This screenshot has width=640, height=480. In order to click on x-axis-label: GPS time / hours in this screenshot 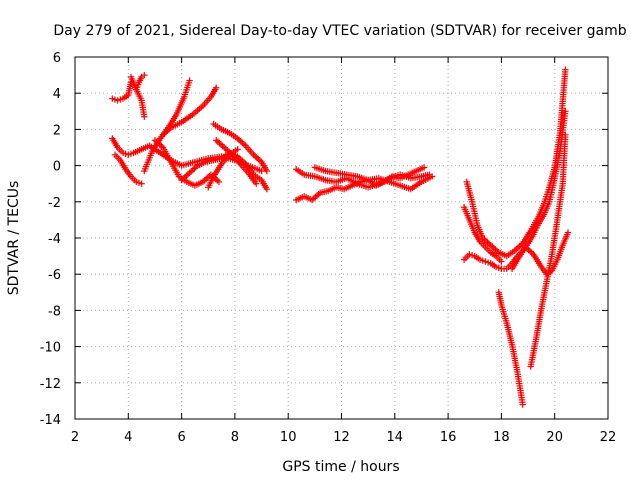, I will do `click(340, 467)`.